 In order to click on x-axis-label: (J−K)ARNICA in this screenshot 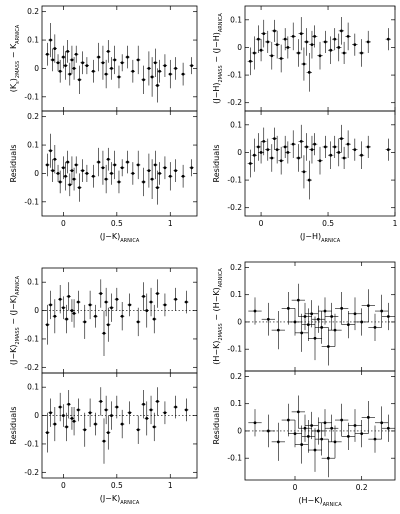, I will do `click(120, 238)`.